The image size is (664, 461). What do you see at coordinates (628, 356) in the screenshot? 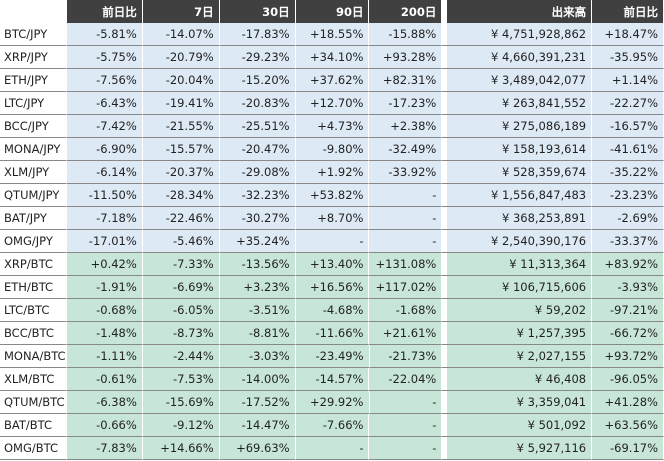
I see `cell: +93.72%` at bounding box center [628, 356].